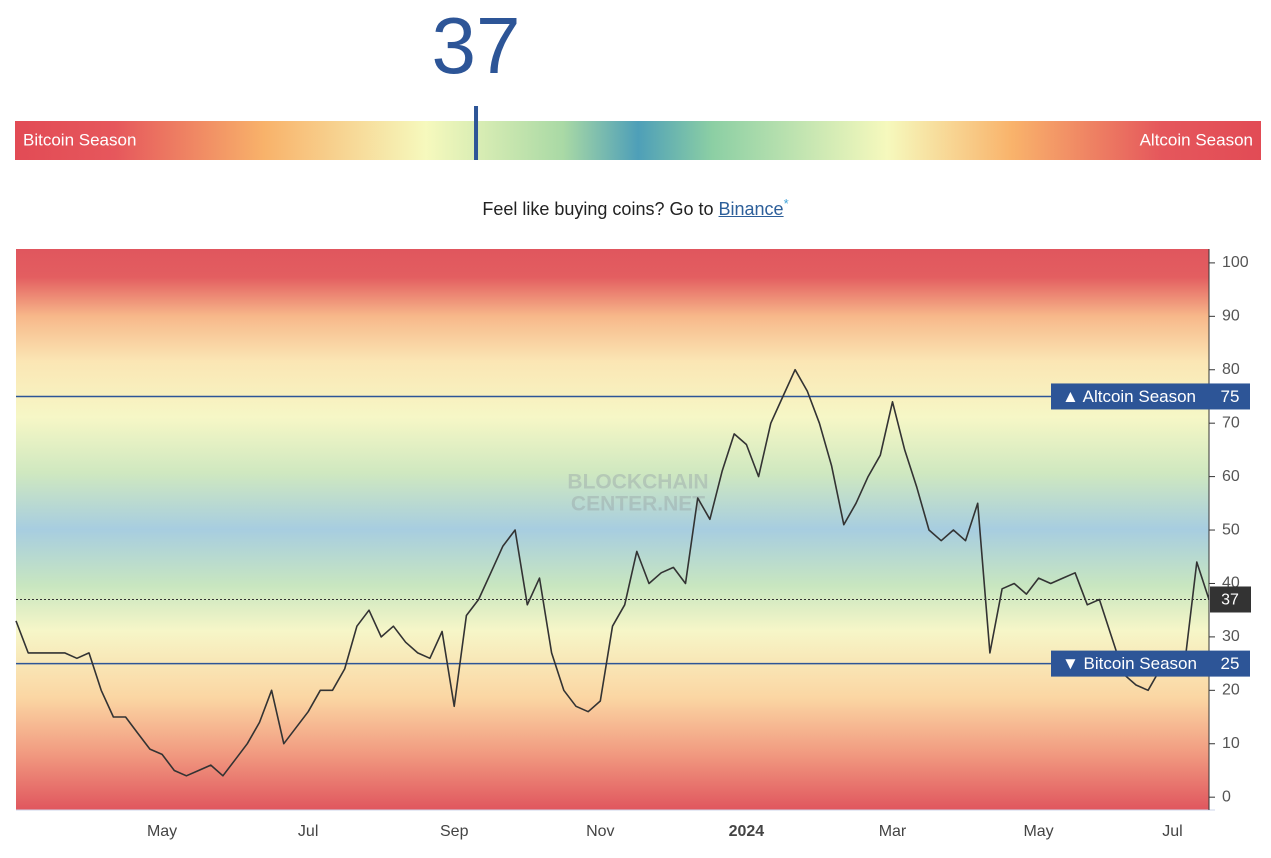  I want to click on current-value-box, so click(1230, 599).